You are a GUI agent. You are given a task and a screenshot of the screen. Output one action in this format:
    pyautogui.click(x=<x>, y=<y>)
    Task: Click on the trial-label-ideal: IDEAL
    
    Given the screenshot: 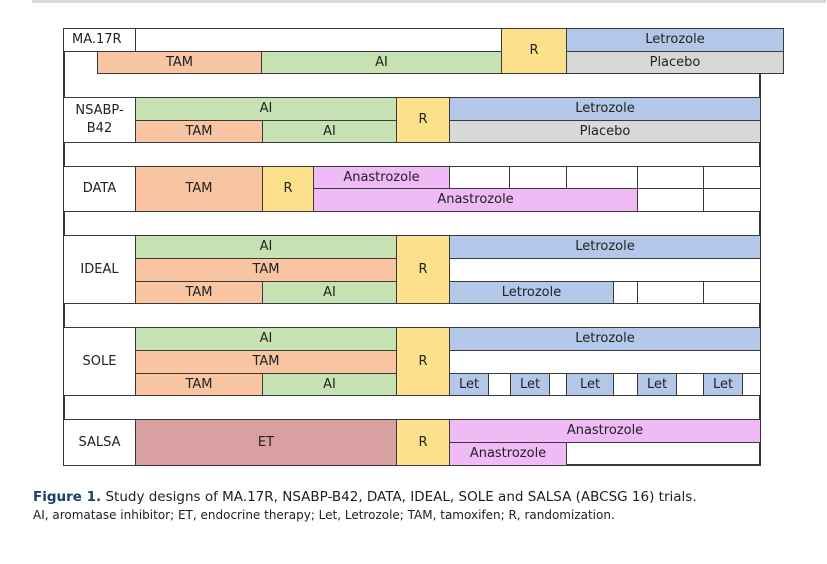 What is the action you would take?
    pyautogui.click(x=99, y=269)
    